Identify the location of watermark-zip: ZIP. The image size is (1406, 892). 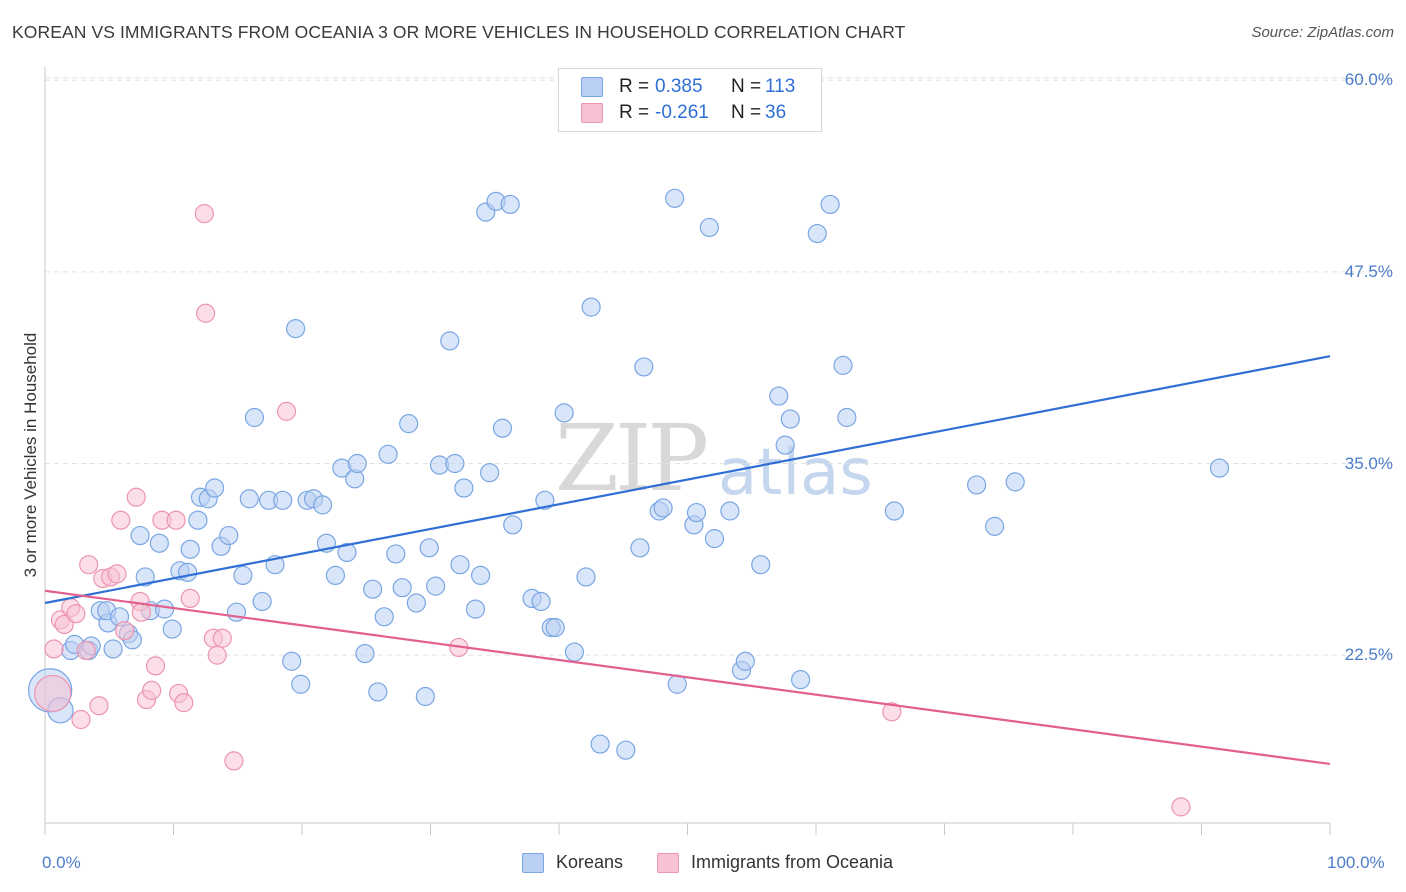
(632, 458).